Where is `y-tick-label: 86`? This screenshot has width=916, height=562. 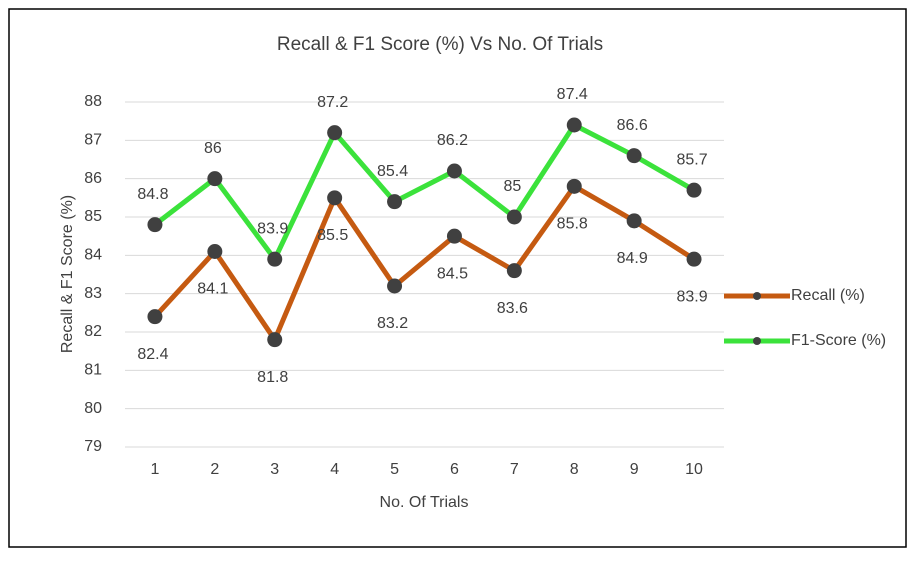 y-tick-label: 86 is located at coordinates (93, 178).